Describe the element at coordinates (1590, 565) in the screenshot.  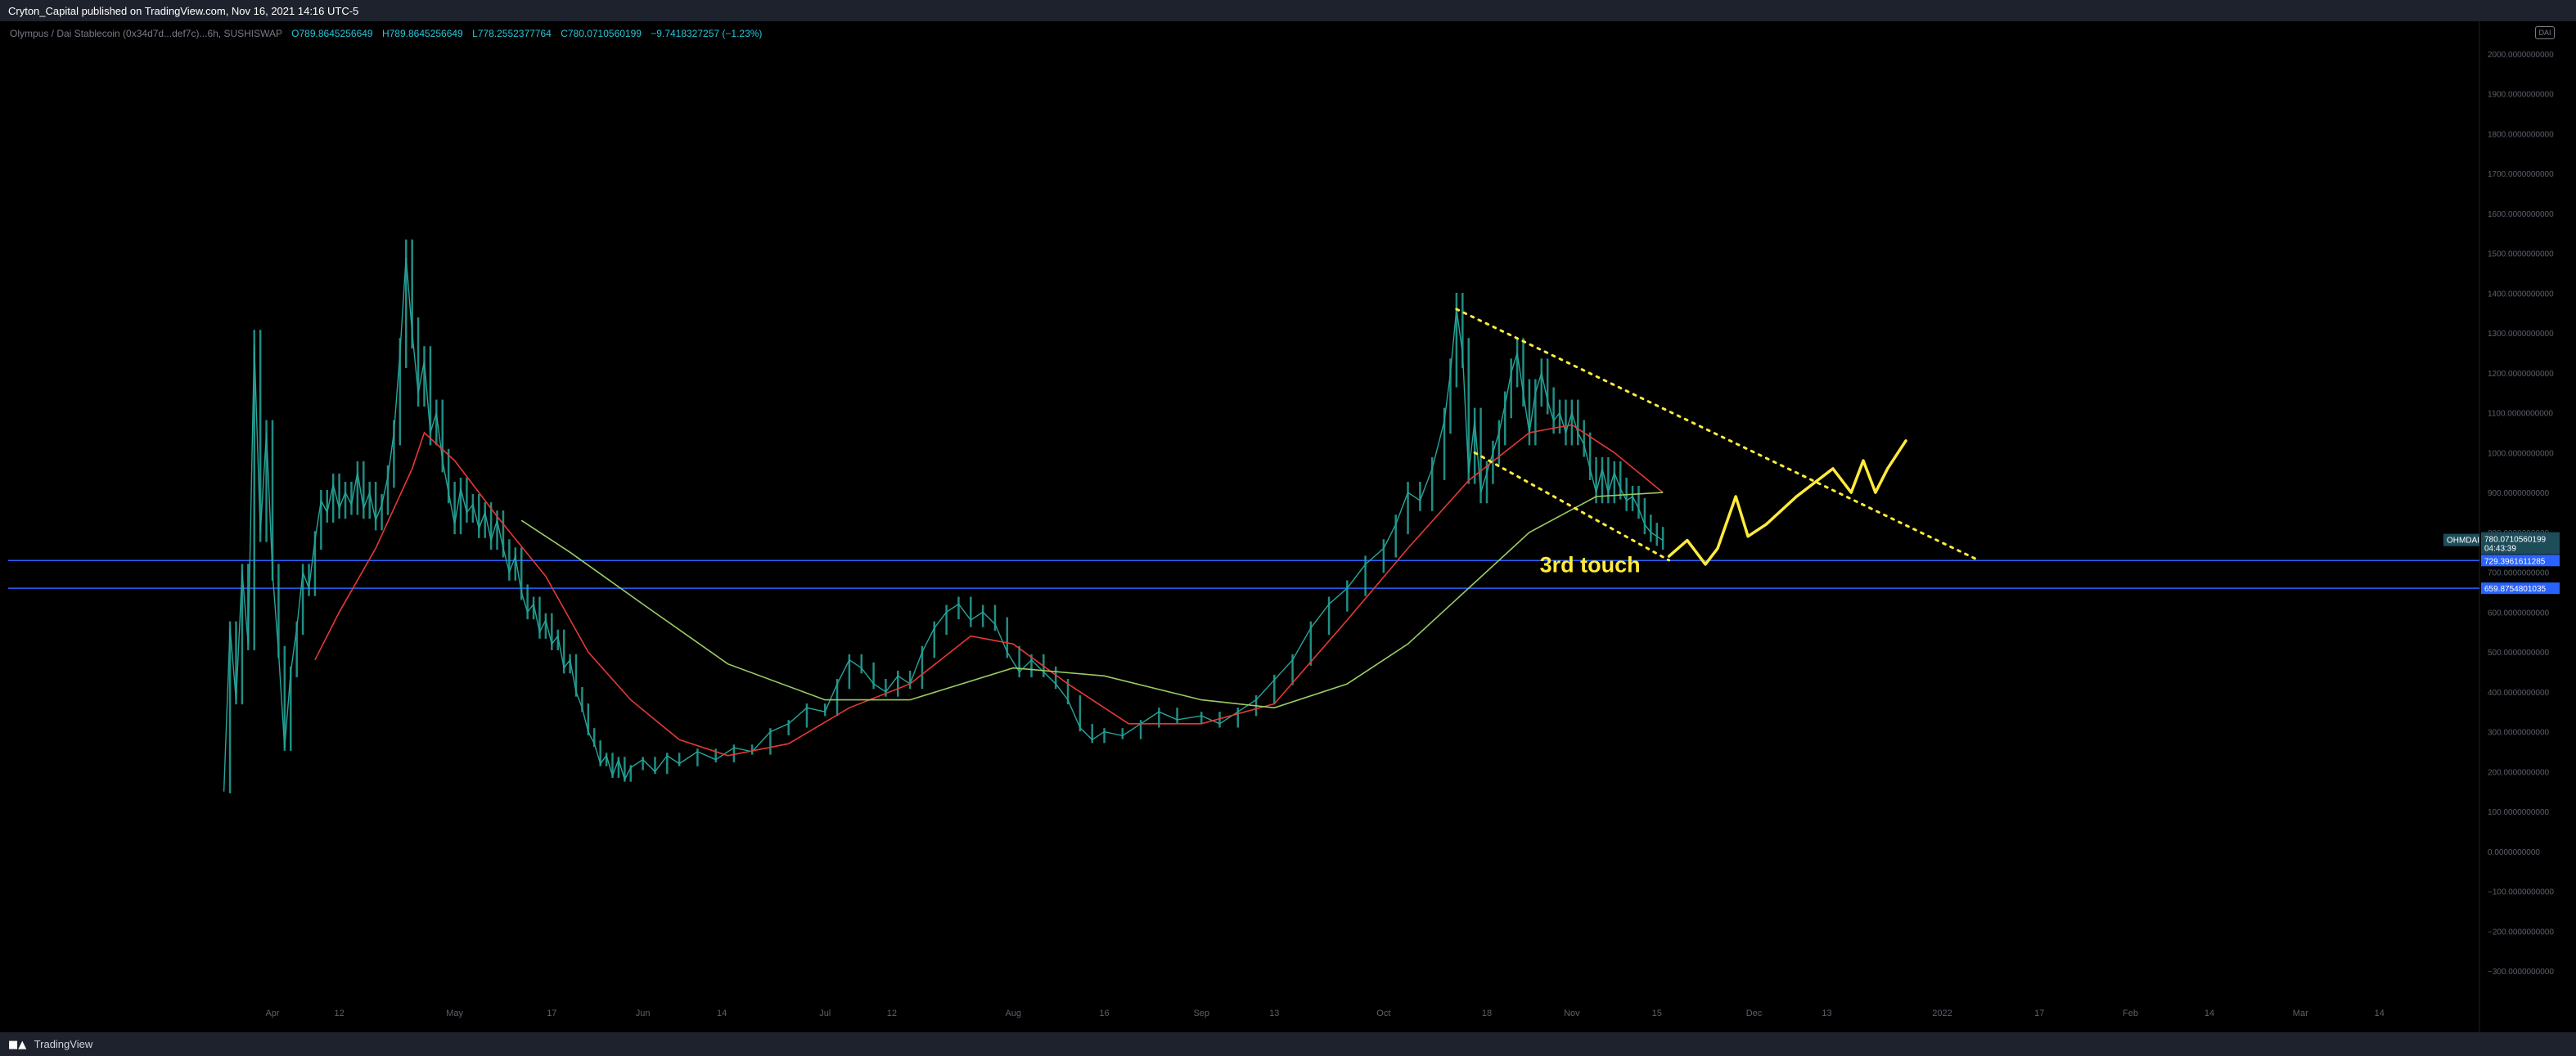
I see `annotation-3rd-touch: 3rd touch` at that location.